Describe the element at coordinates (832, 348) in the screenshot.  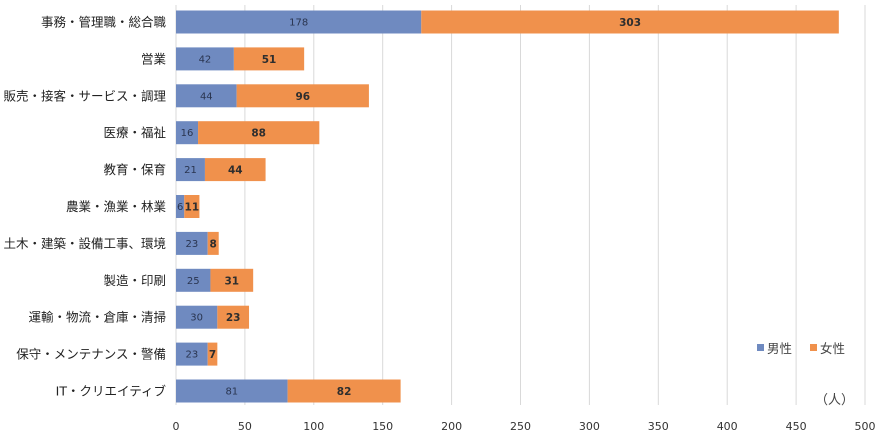
I see `legend-label-female: 女性` at that location.